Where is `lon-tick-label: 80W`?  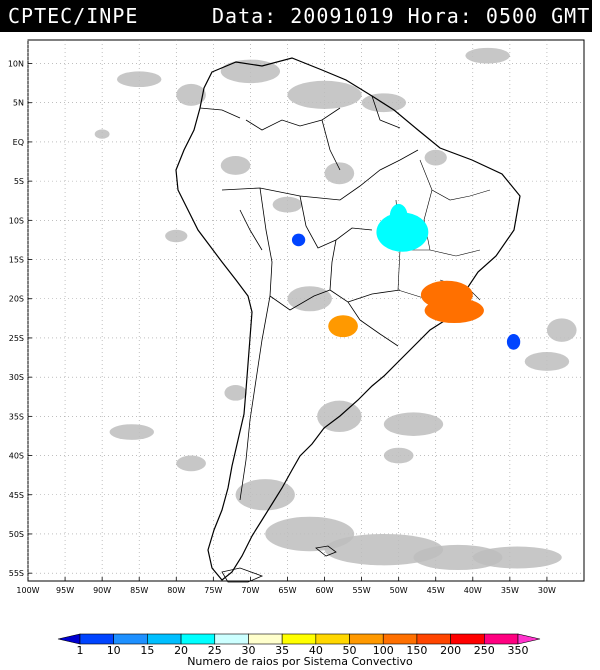
lon-tick-label: 80W is located at coordinates (176, 590).